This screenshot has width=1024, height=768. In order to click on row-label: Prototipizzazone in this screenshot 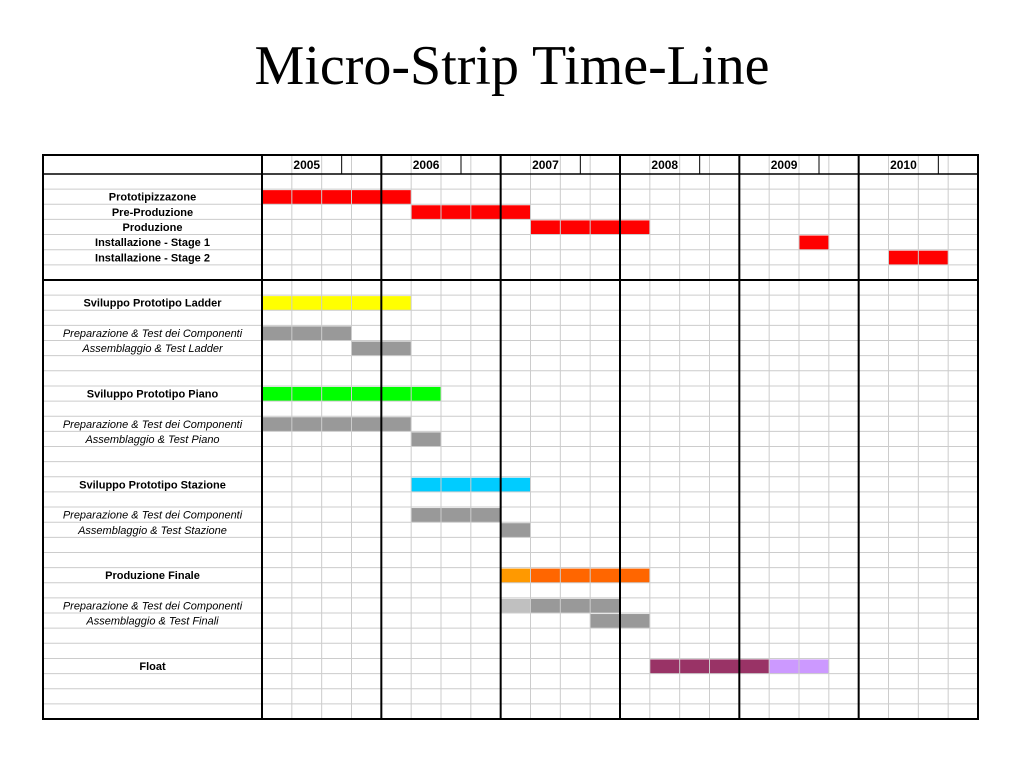, I will do `click(152, 198)`.